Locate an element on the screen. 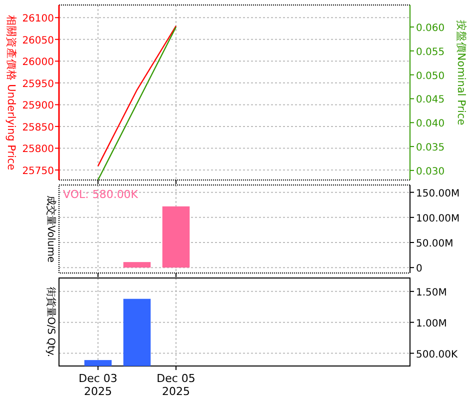  y2-tick-label: 0.050 is located at coordinates (430, 76).